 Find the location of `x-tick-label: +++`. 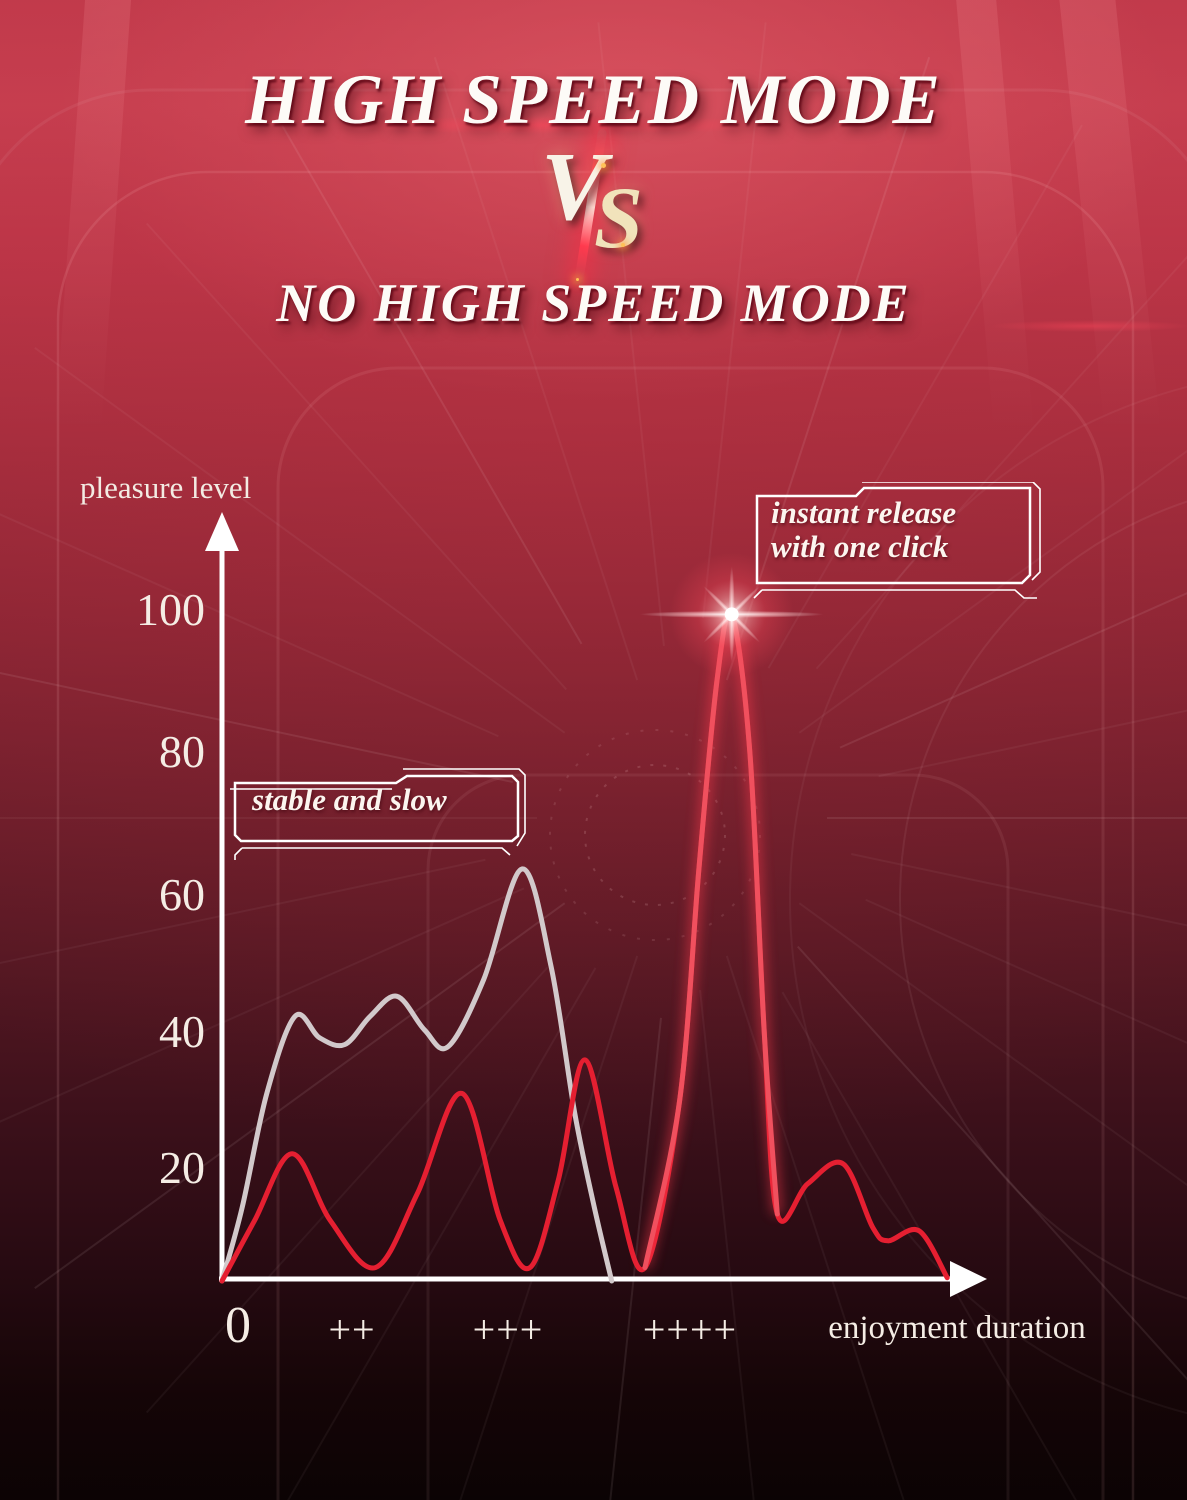

x-tick-label: +++ is located at coordinates (508, 1329).